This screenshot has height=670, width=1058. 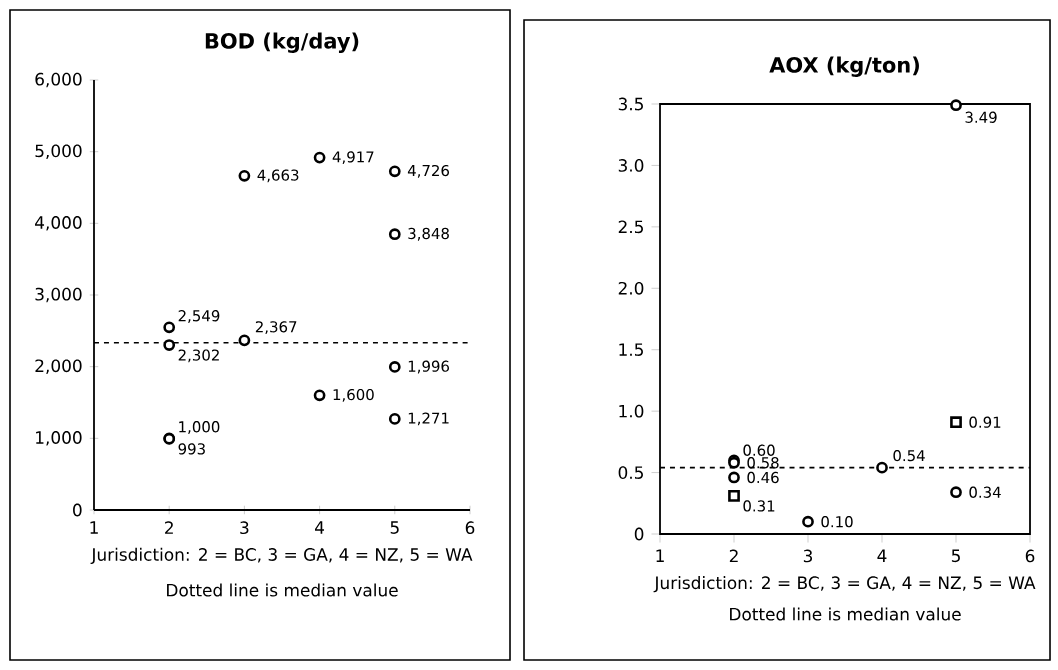 What do you see at coordinates (759, 450) in the screenshot?
I see `data-label: 0.60` at bounding box center [759, 450].